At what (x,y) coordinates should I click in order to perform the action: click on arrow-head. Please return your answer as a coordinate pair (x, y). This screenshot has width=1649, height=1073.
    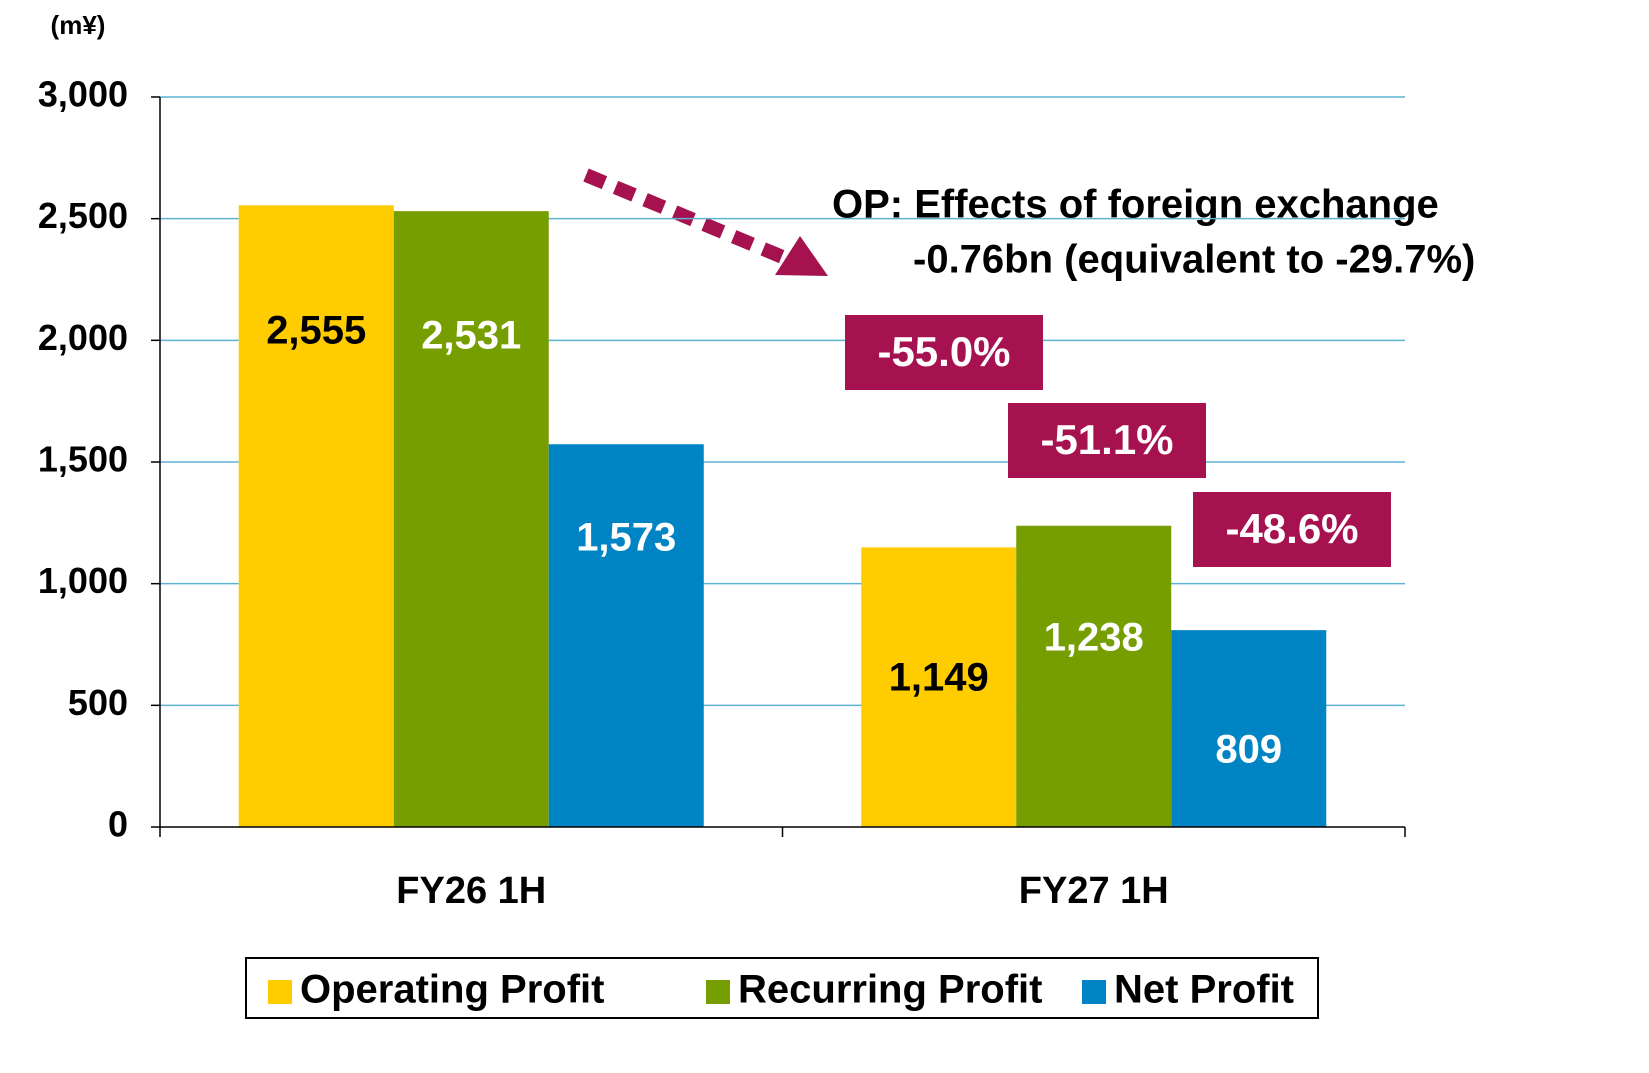
    Looking at the image, I should click on (801, 256).